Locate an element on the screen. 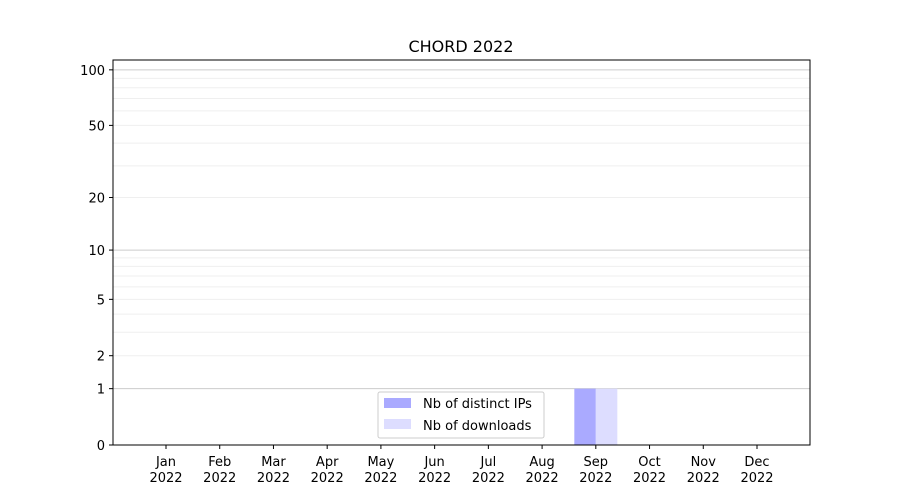 This screenshot has width=900, height=504. bars is located at coordinates (596, 416).